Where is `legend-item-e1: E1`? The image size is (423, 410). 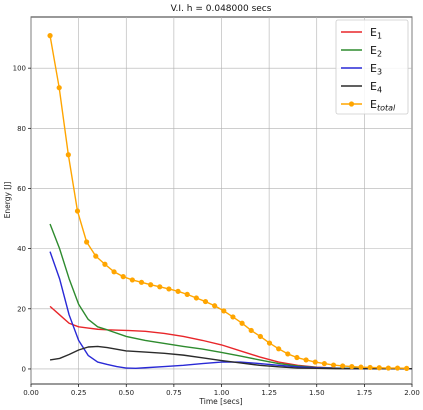 legend-item-e1: E1 is located at coordinates (361, 33).